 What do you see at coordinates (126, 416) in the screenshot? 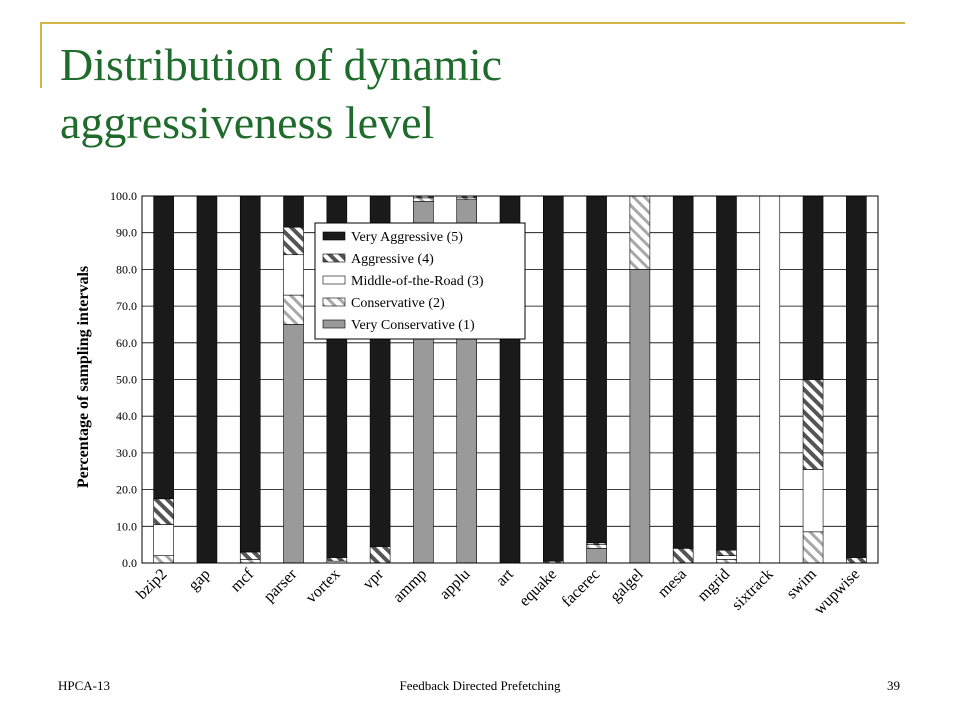
I see `y-tick-label: 40.0` at bounding box center [126, 416].